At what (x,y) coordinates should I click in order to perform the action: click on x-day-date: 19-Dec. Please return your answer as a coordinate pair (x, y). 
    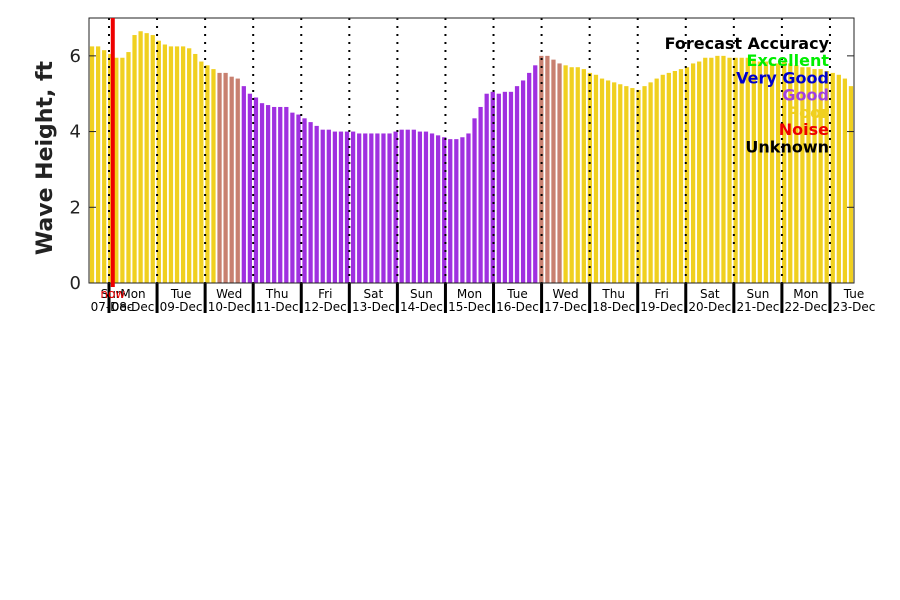
    Looking at the image, I should click on (661, 307).